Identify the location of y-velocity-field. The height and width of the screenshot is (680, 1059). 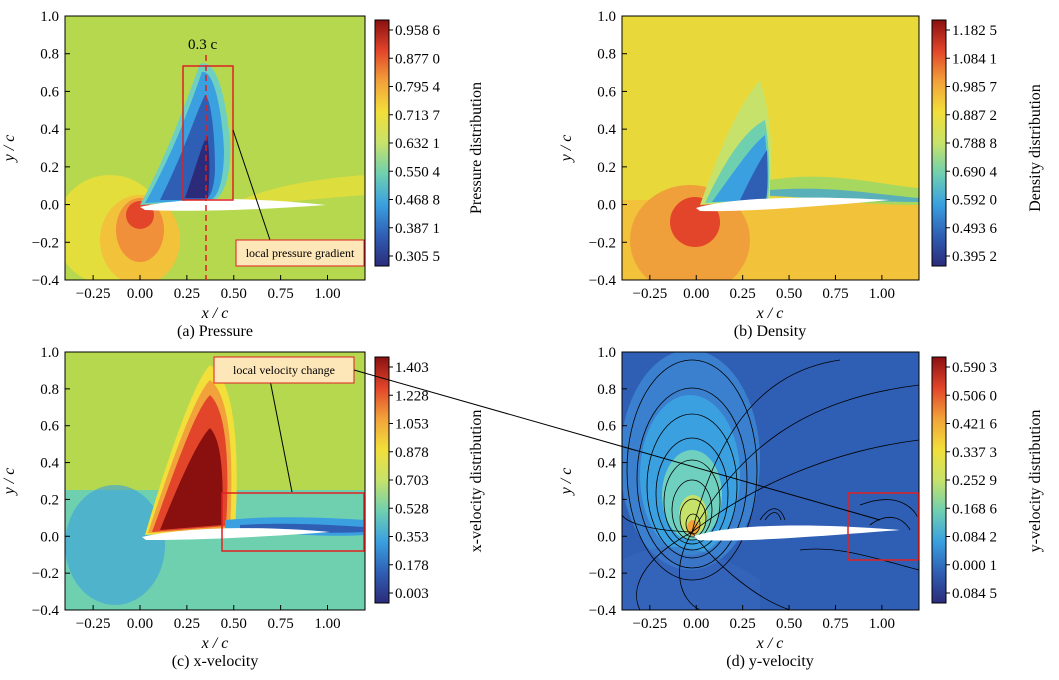
(770, 481).